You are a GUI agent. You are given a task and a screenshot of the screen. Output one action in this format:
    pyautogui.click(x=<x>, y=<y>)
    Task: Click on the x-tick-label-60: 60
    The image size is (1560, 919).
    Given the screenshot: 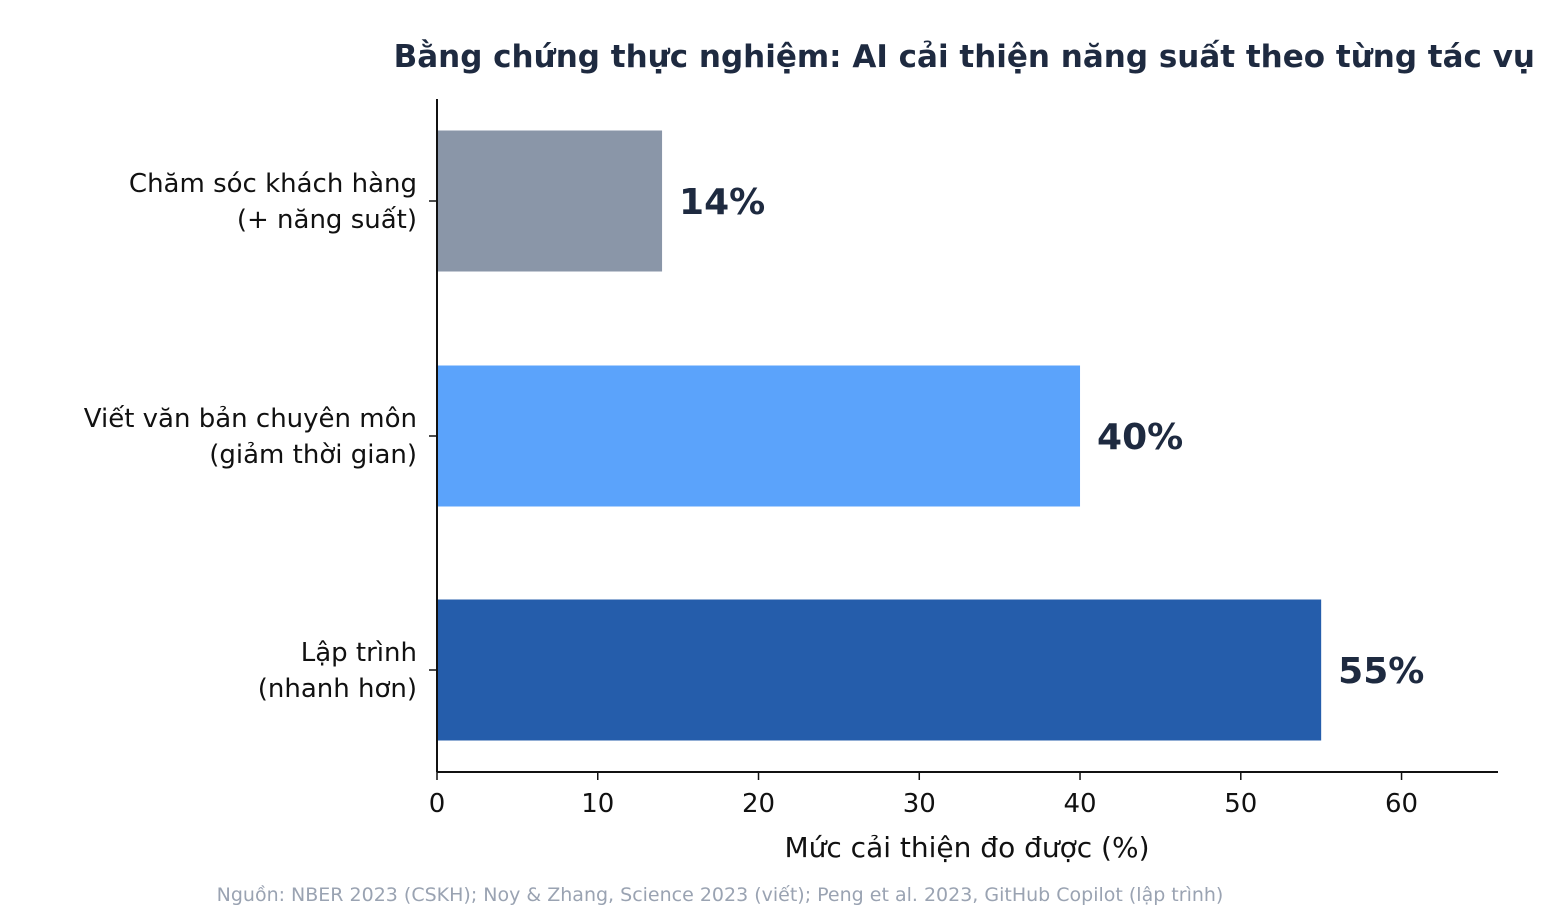 What is the action you would take?
    pyautogui.click(x=1401, y=804)
    